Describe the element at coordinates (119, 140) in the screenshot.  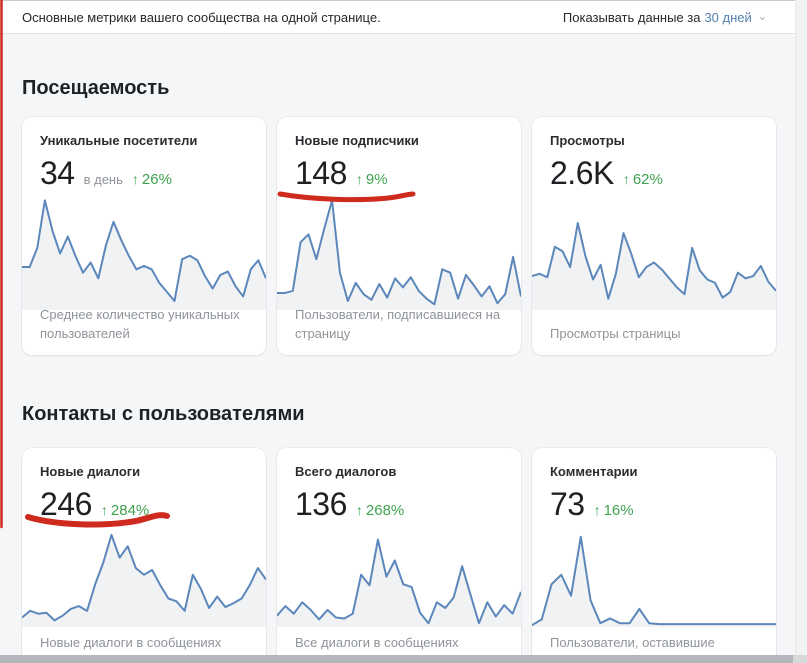
I see `card-title: Уникальные посетители` at that location.